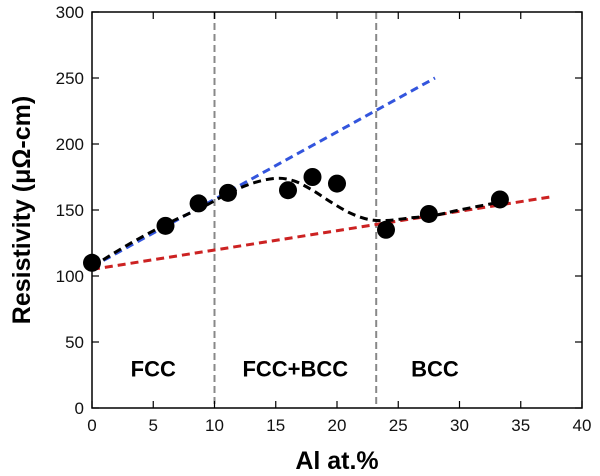 The width and height of the screenshot is (600, 476). I want to click on y-tick-label: 150, so click(70, 210).